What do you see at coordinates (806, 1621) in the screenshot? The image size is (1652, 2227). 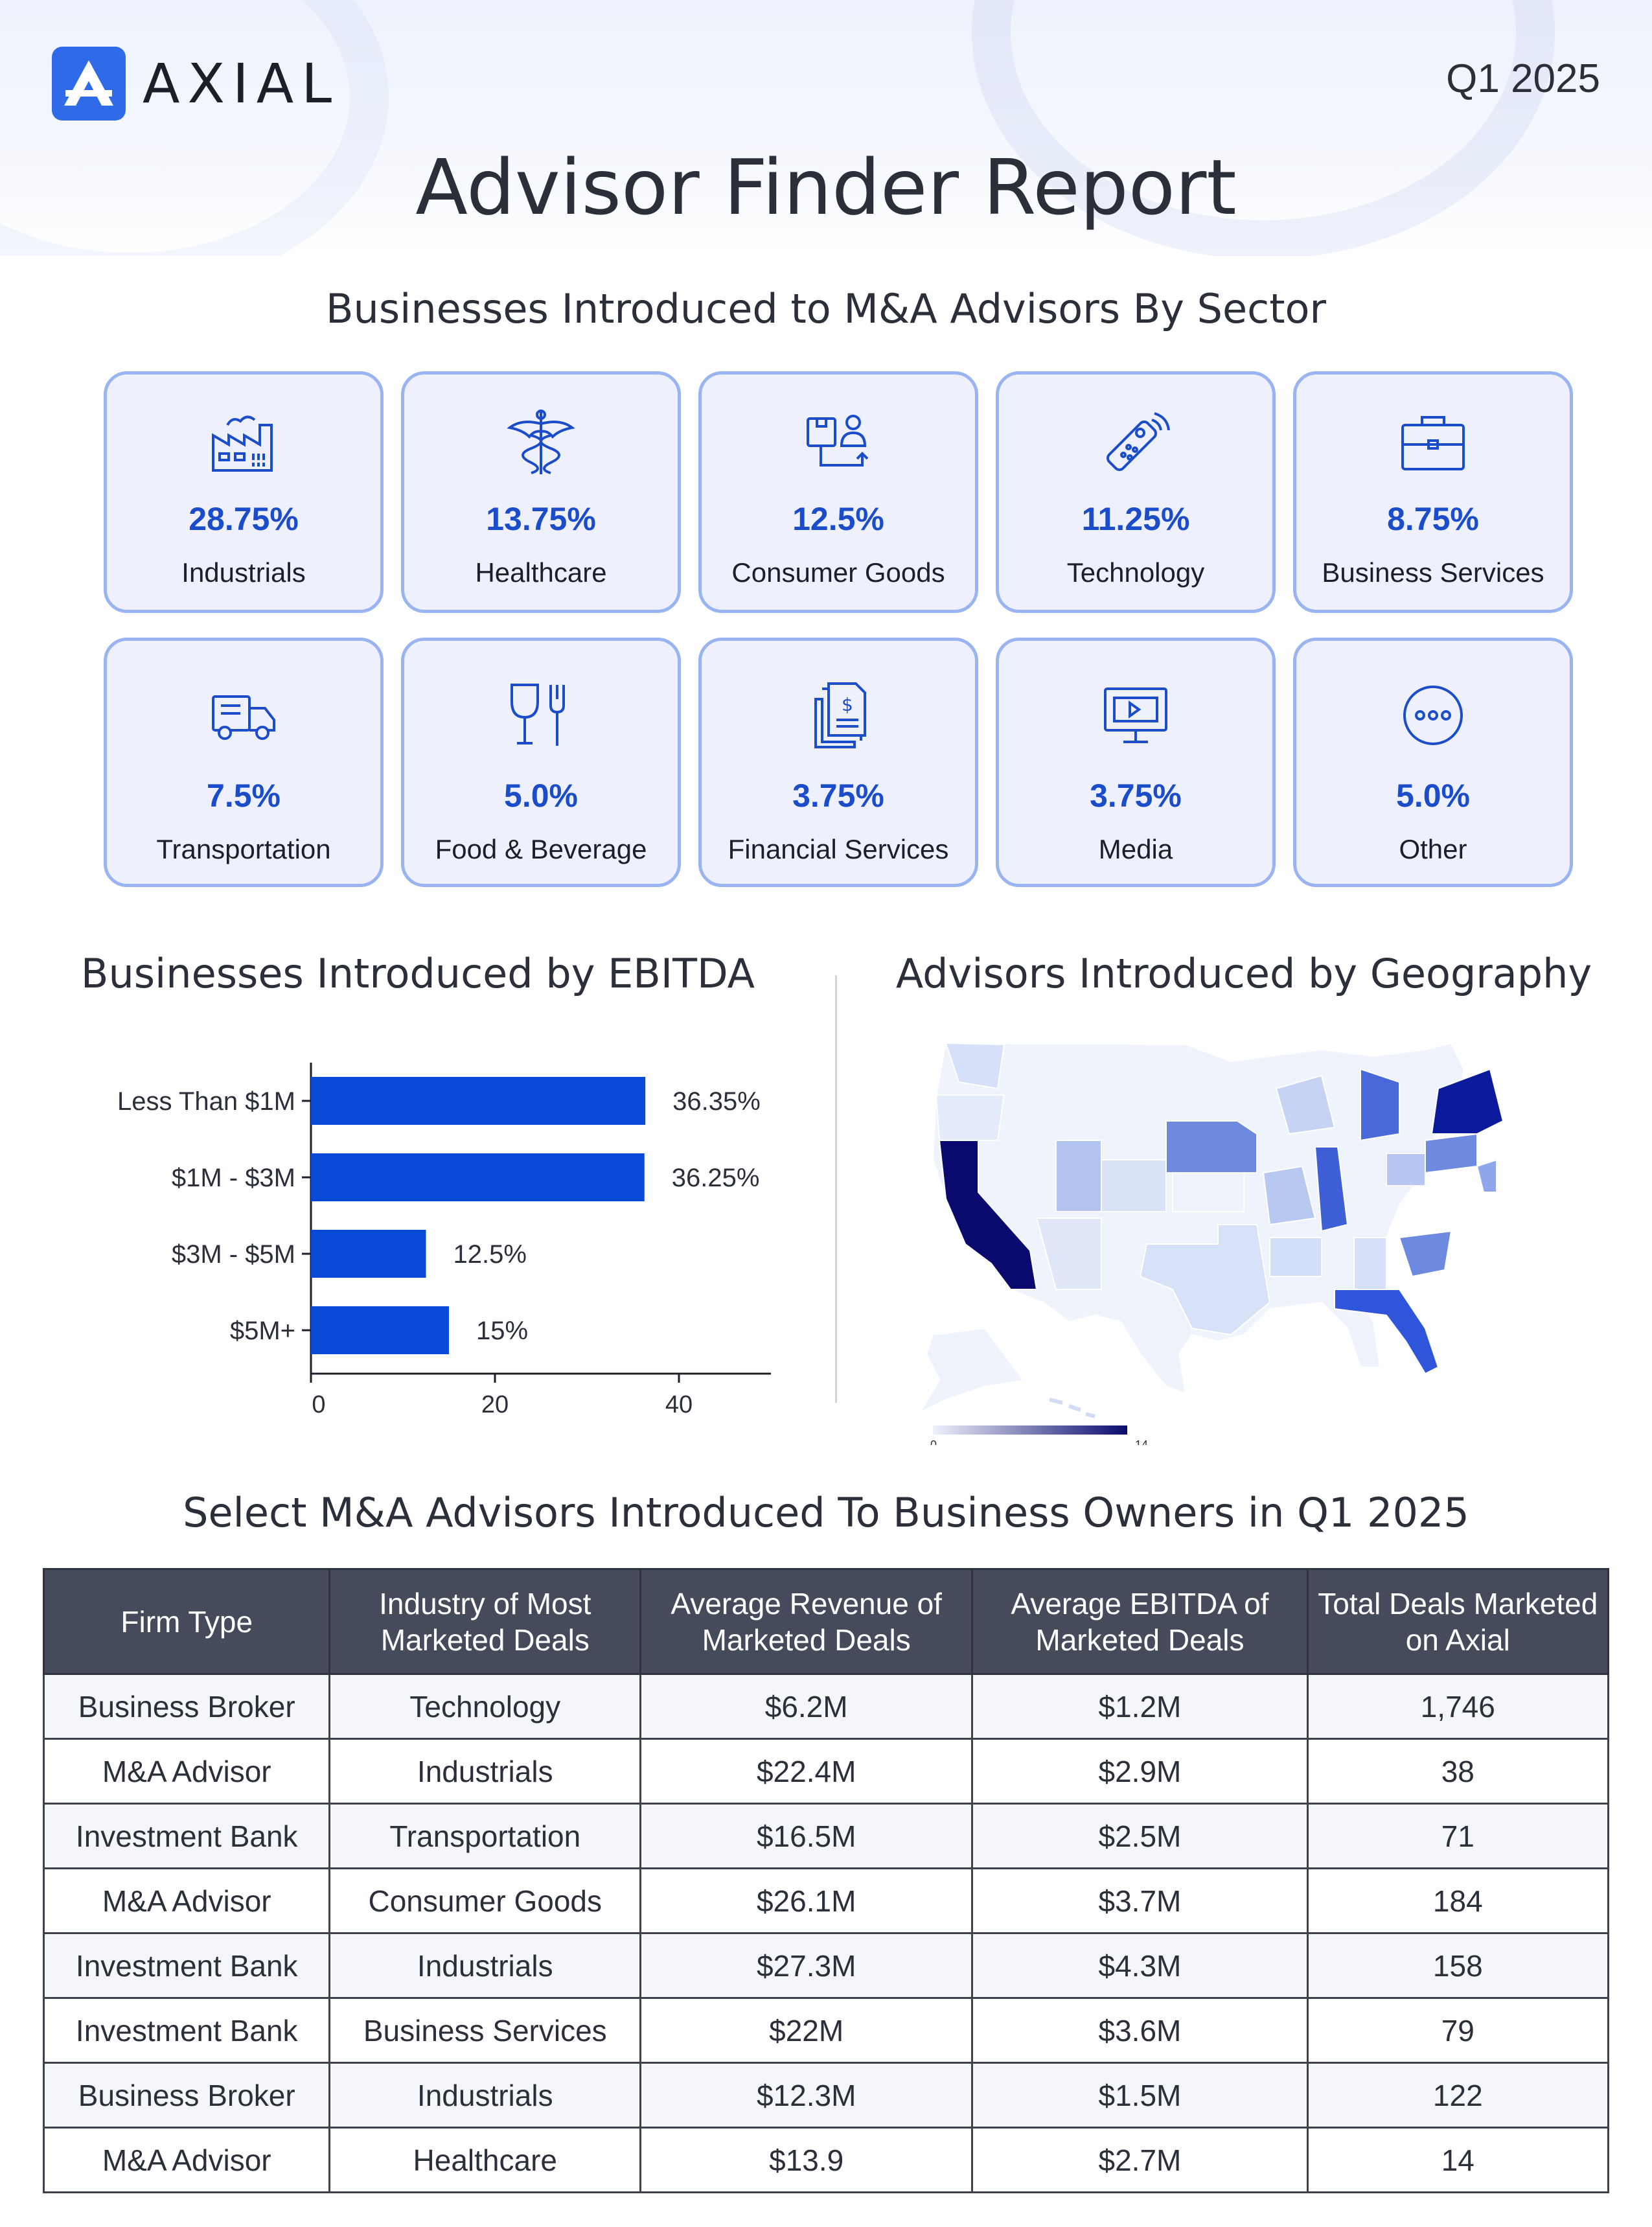 I see `column-header: Average Revenue of Marketed Deals` at bounding box center [806, 1621].